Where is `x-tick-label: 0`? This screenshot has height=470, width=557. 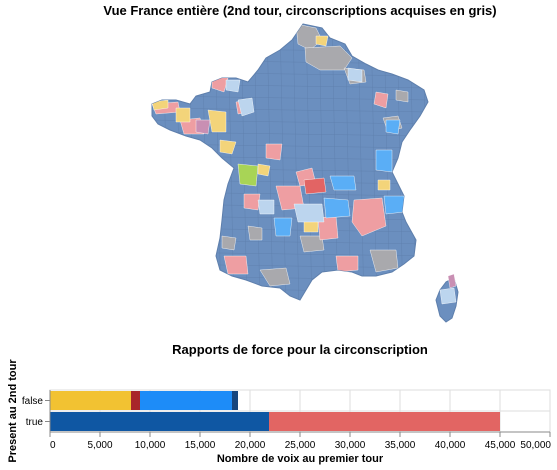
x-tick-label: 0 is located at coordinates (53, 445).